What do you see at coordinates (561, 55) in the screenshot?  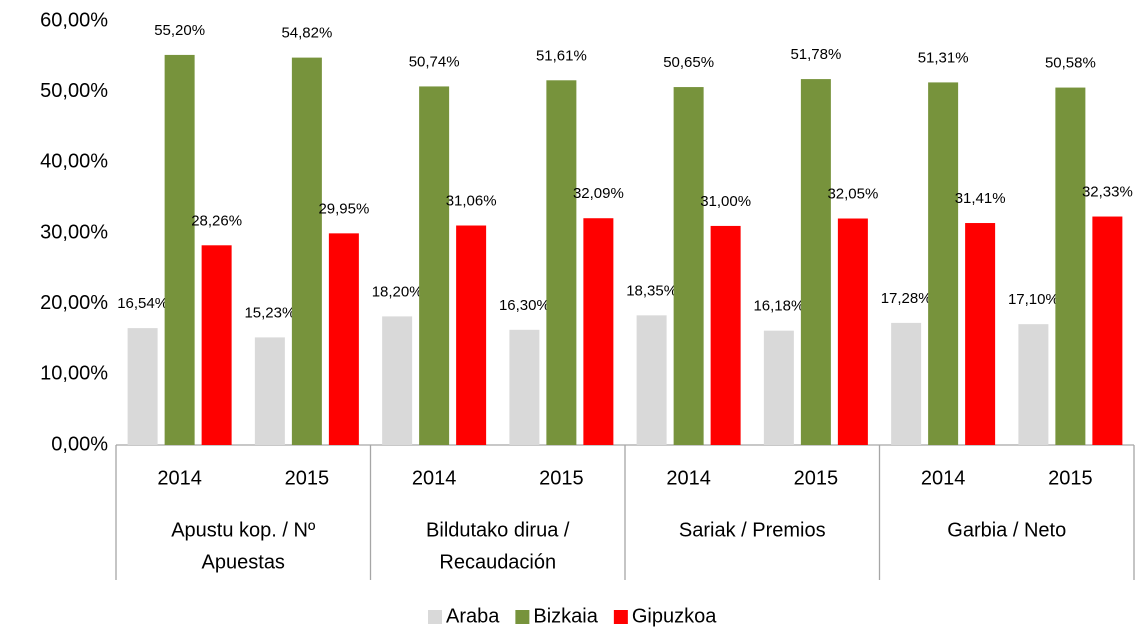 I see `data-label: 51,61%` at bounding box center [561, 55].